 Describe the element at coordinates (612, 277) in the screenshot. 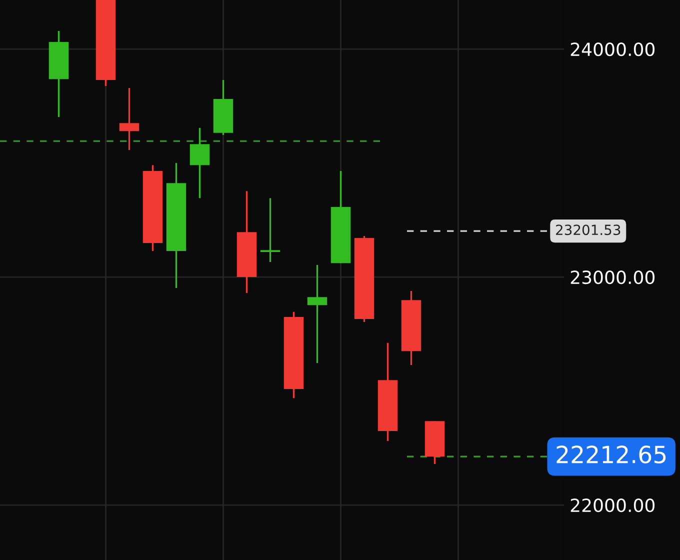

I see `y-tick-label: 23000.00` at that location.